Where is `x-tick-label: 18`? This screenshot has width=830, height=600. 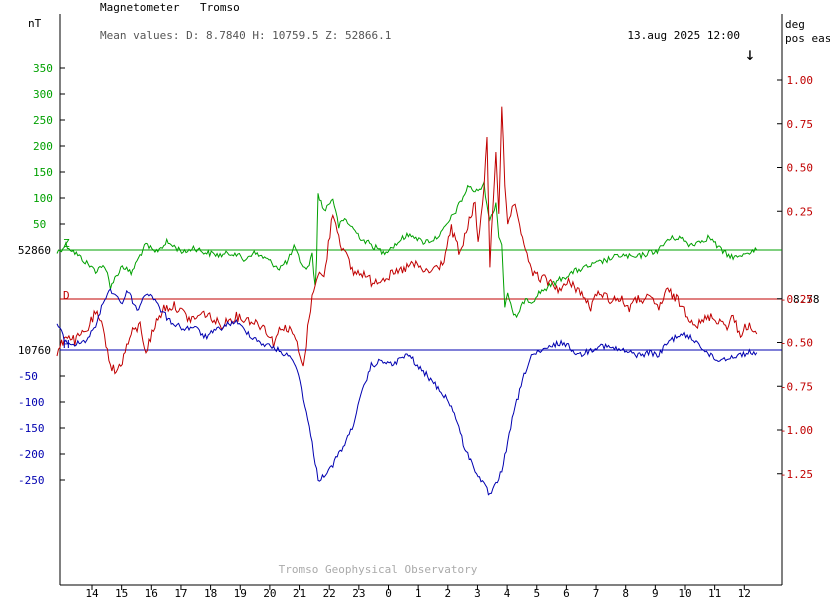 x-tick-label: 18 is located at coordinates (210, 593).